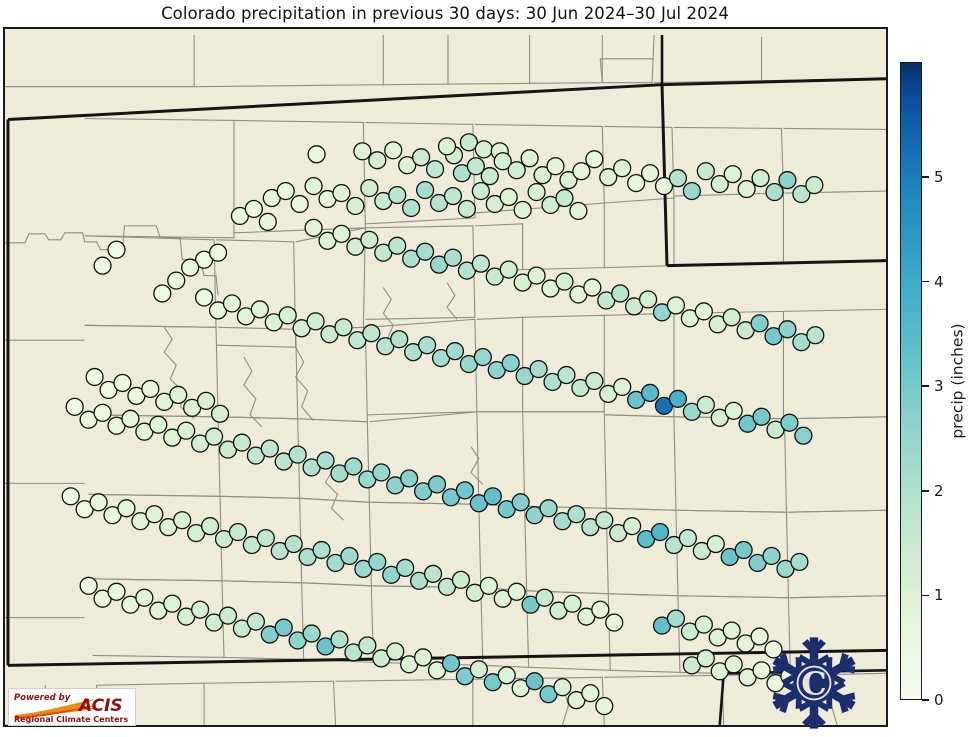 This screenshot has height=737, width=971. I want to click on acis-logo: Powered by ACIS Regional Climate Centers, so click(72, 707).